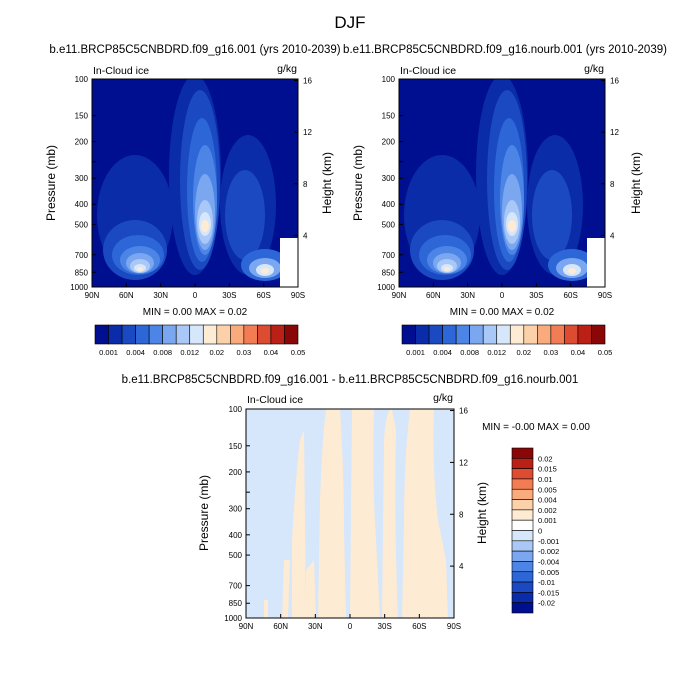  I want to click on colorbar-label: -0.015, so click(548, 592).